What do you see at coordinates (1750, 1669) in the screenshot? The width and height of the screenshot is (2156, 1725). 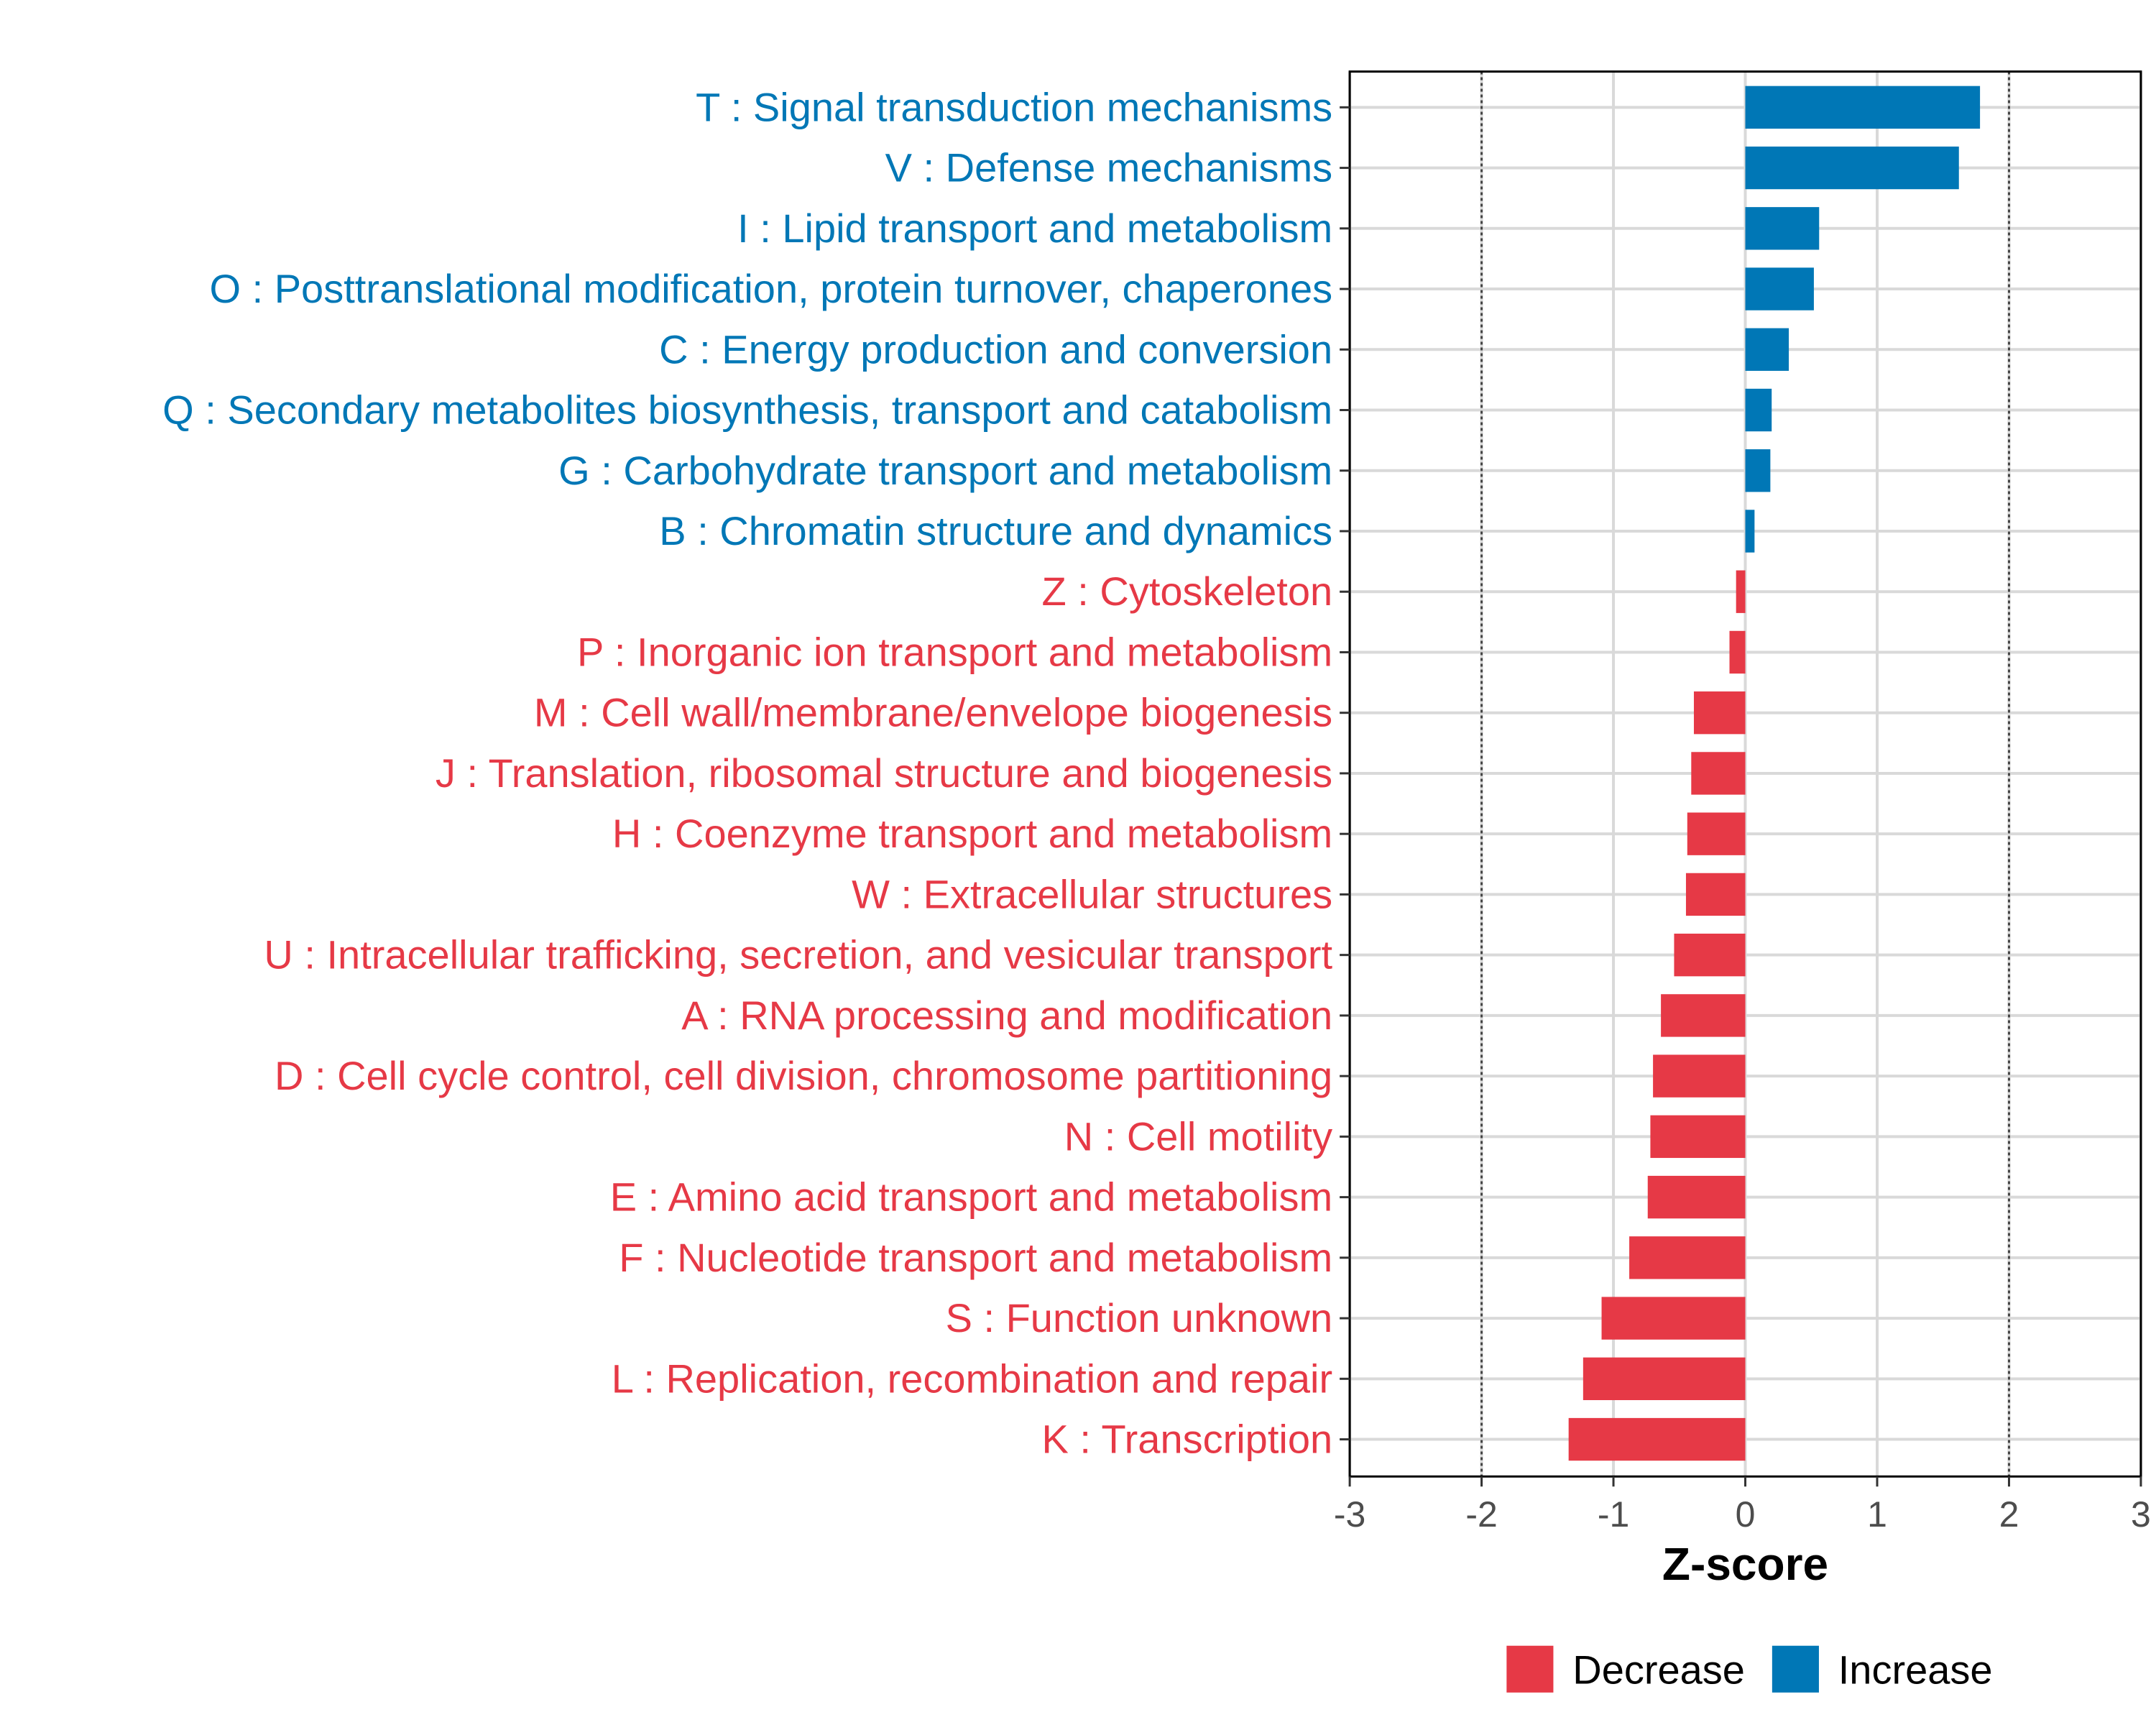 I see `legend: Decrease Increase` at bounding box center [1750, 1669].